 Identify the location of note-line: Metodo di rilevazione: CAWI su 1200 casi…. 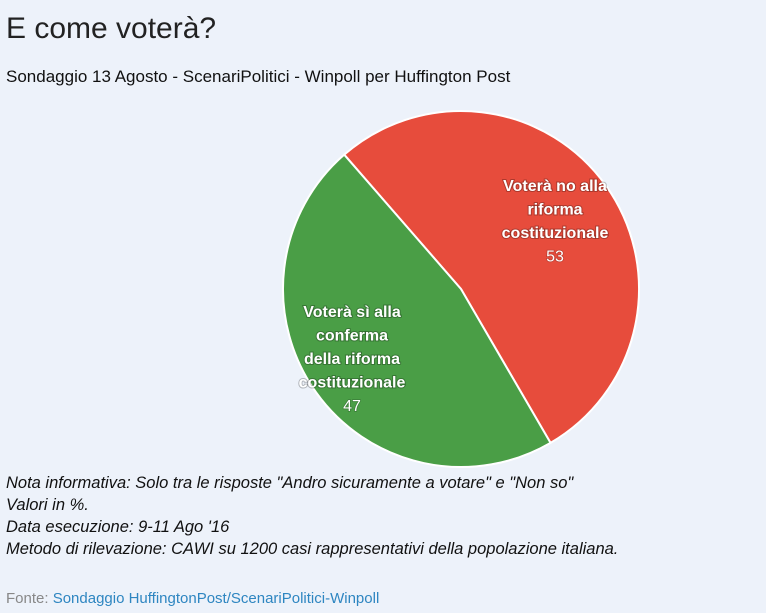
(312, 549).